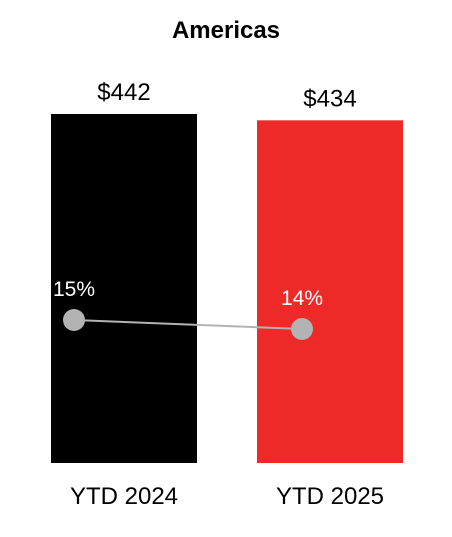 This screenshot has height=537, width=452. I want to click on category-label-1: YTD 2024, so click(124, 496).